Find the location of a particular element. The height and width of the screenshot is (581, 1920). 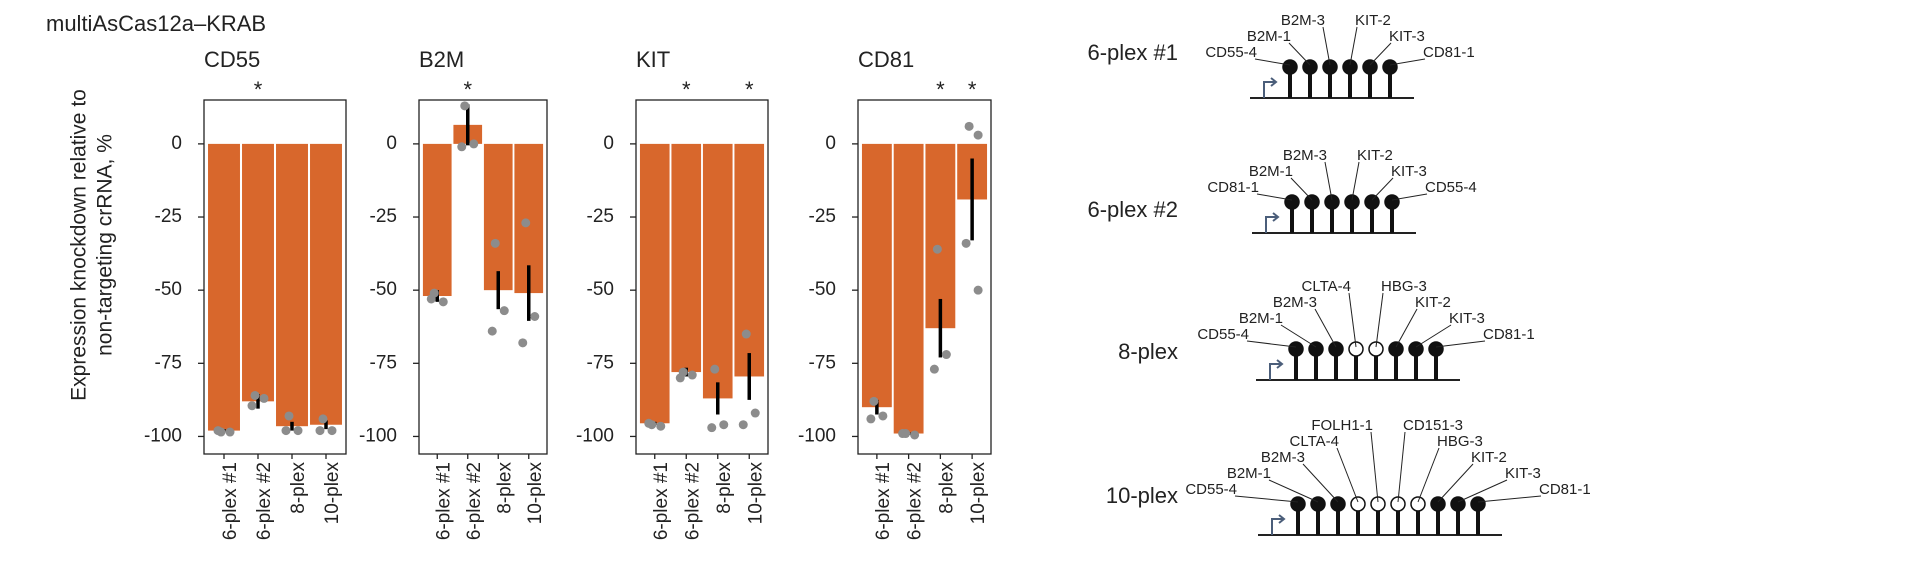

construct-name: 8-plex is located at coordinates (1148, 351).